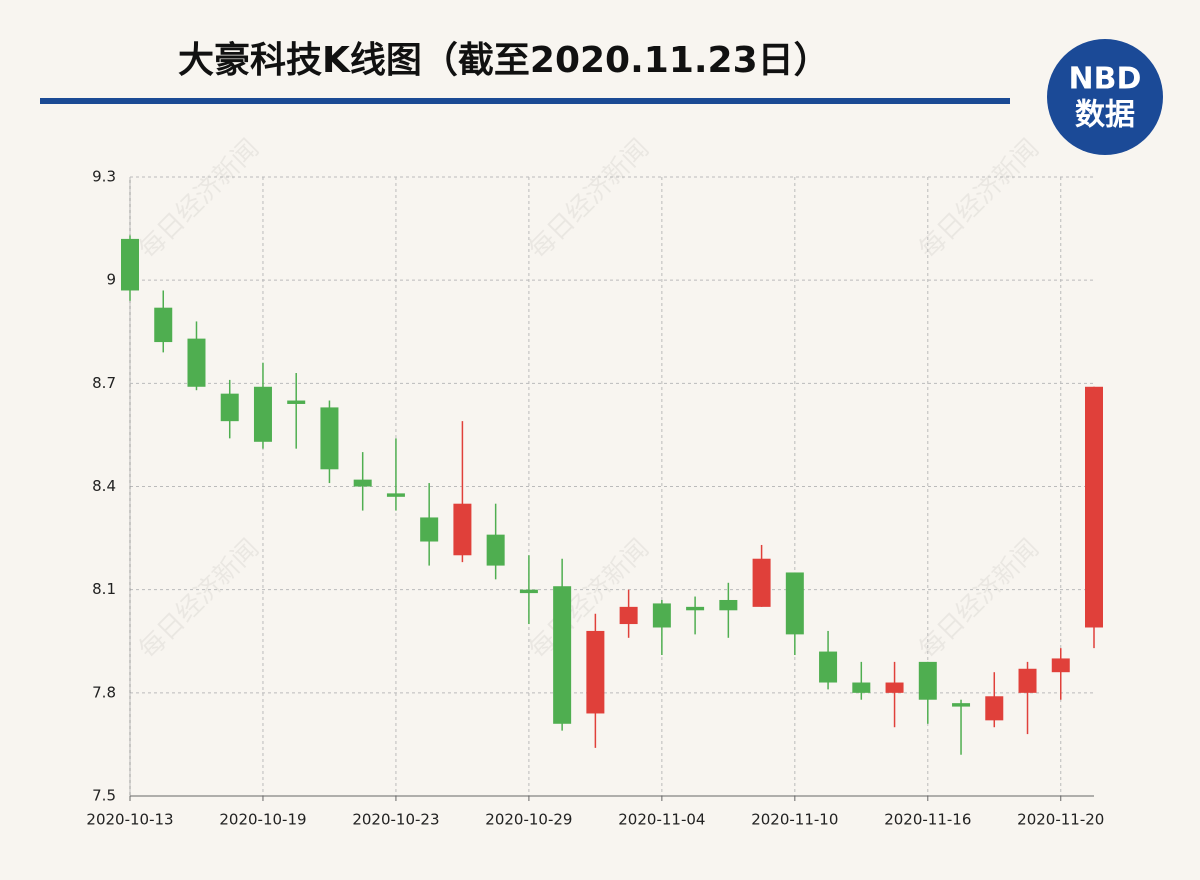 Image resolution: width=1200 pixels, height=880 pixels. Describe the element at coordinates (528, 820) in the screenshot. I see `x-tick-label: 2020-10-29` at that location.